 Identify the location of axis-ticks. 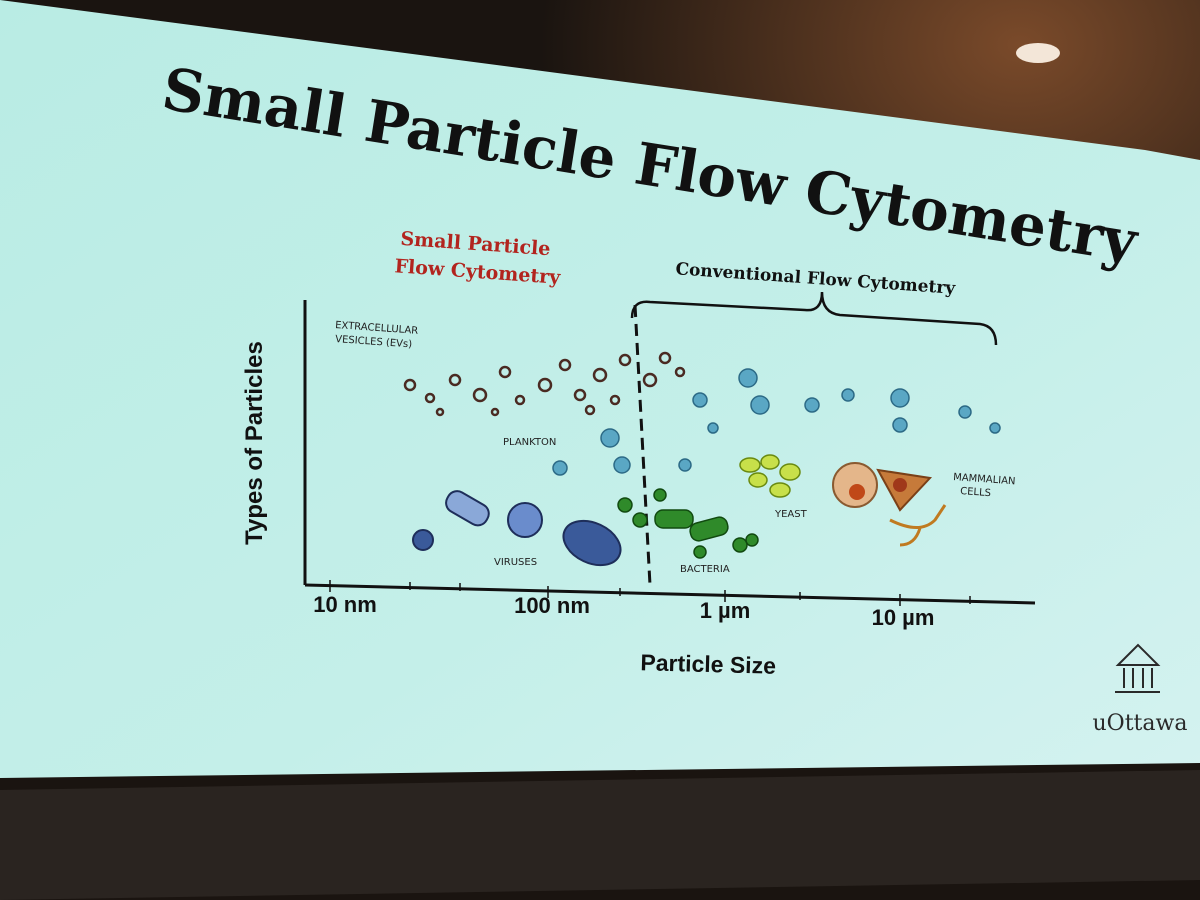
(650, 593).